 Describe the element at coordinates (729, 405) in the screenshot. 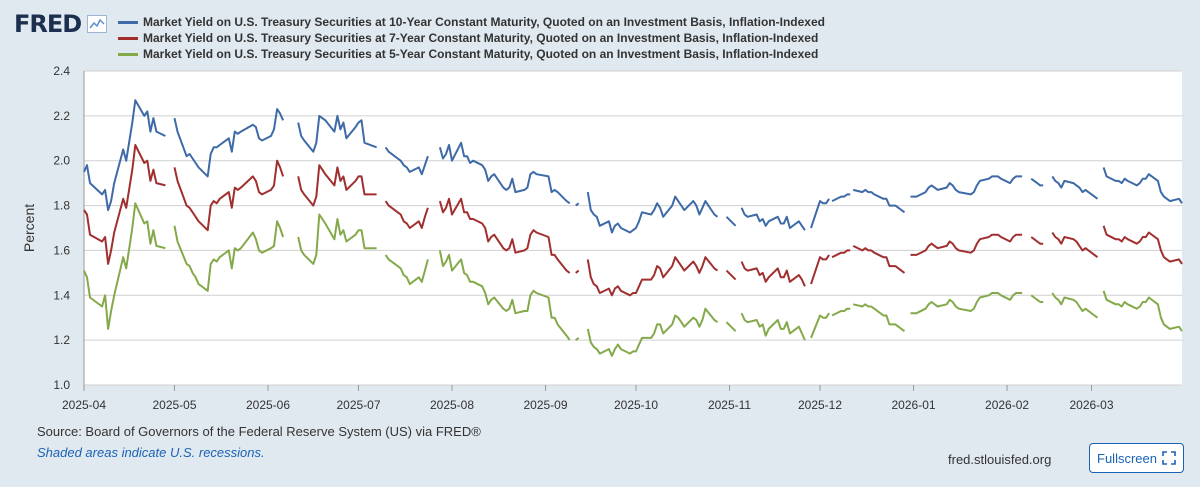

I see `x-tick-label: 2025-11` at that location.